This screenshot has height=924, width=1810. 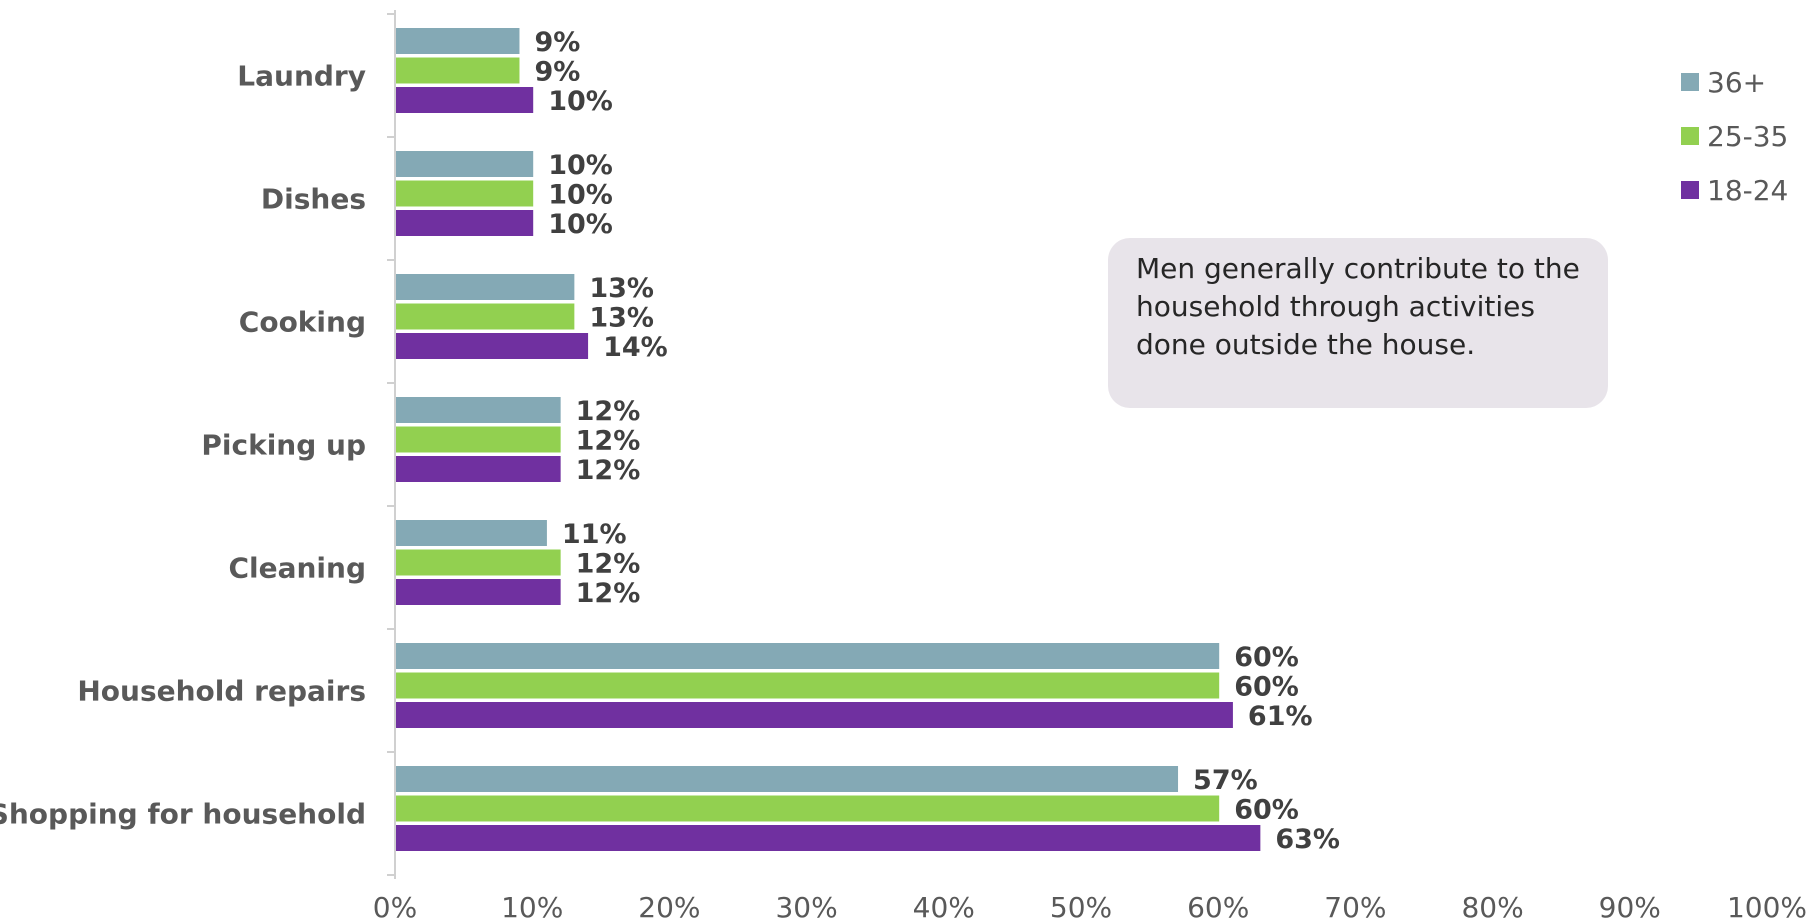 What do you see at coordinates (183, 814) in the screenshot?
I see `category-label: Shopping for household` at bounding box center [183, 814].